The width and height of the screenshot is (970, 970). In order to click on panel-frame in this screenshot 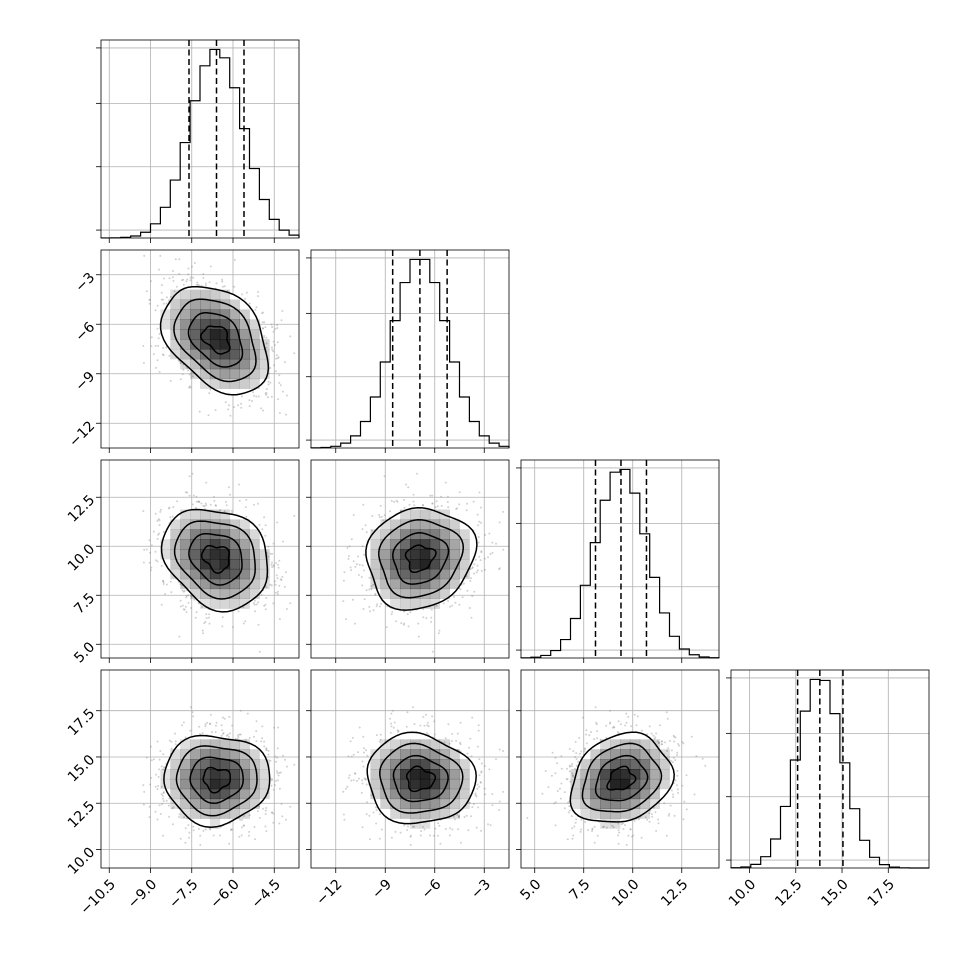, I will do `click(200, 559)`.